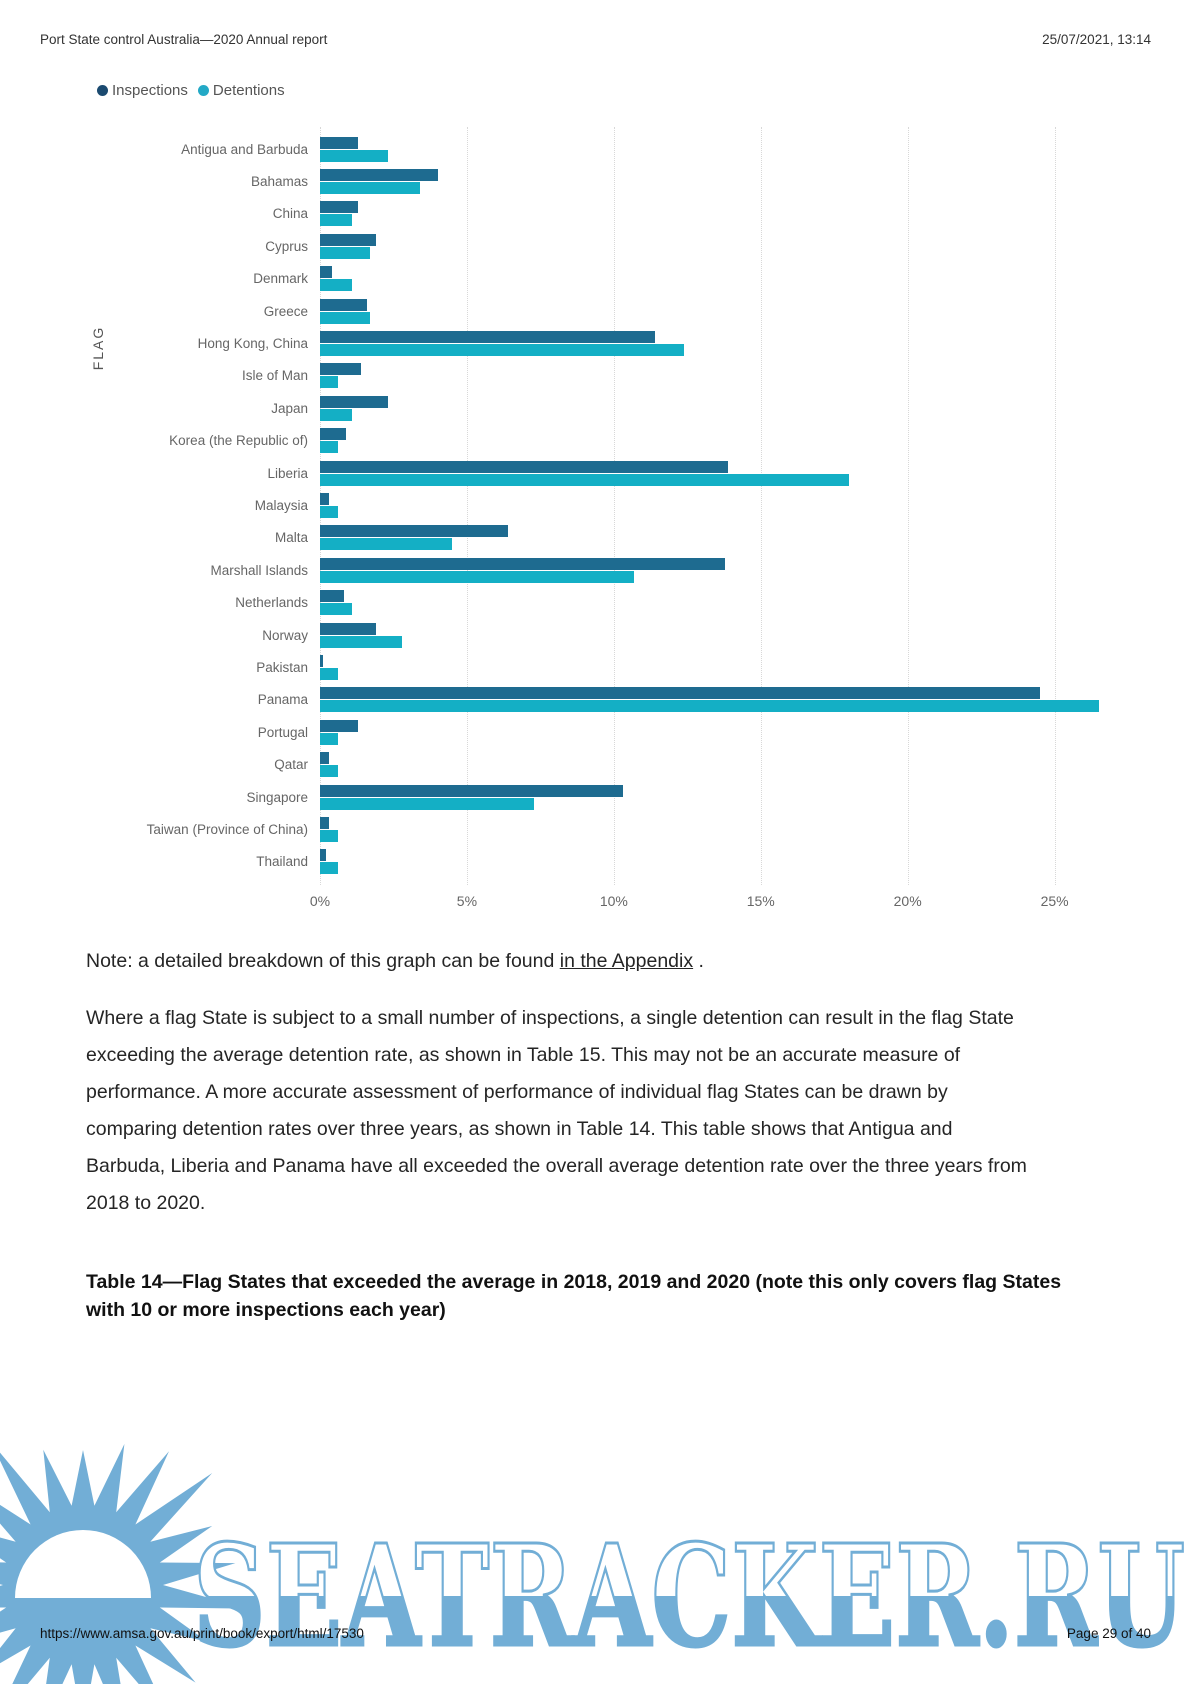 The image size is (1191, 1684). What do you see at coordinates (191, 90) in the screenshot?
I see `chart-legend: Inspections Detentions` at bounding box center [191, 90].